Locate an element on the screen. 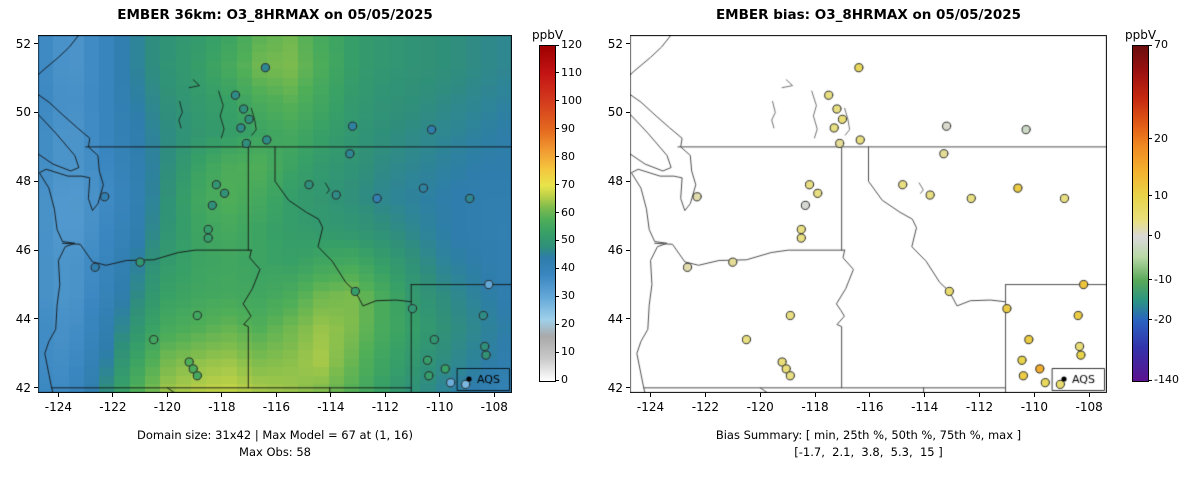 The width and height of the screenshot is (1200, 479). model-colorbar-unit-label: ppbV is located at coordinates (547, 35).